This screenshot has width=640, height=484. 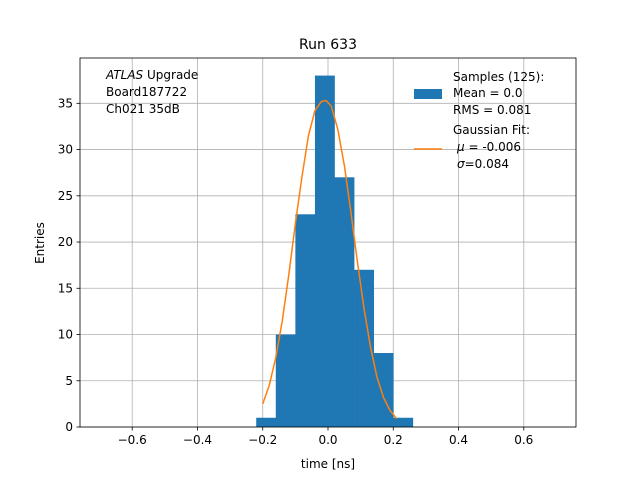 I want to click on y-tick-label: 10, so click(x=65, y=335).